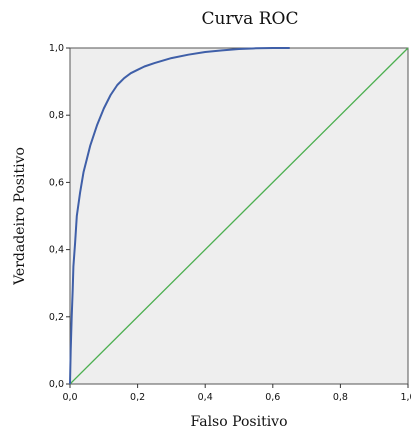  What do you see at coordinates (56, 115) in the screenshot?
I see `y-tick-label: 0,8` at bounding box center [56, 115].